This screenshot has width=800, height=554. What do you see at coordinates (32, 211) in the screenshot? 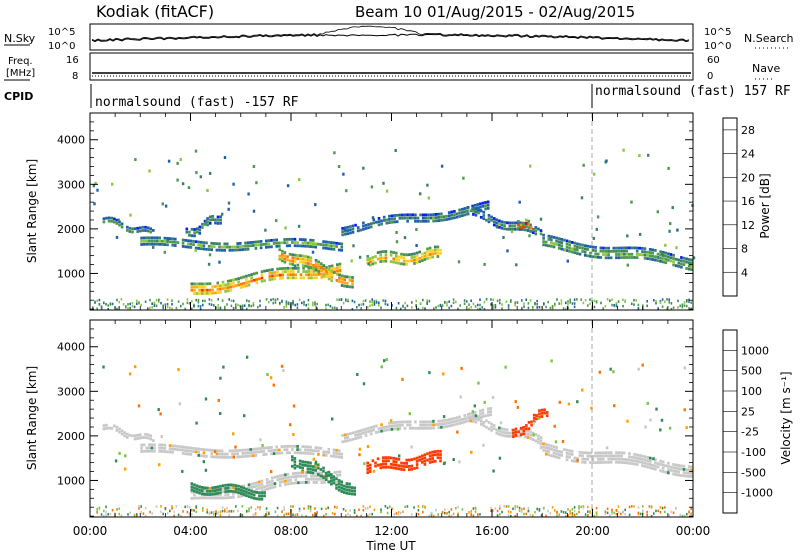
I see `power-y-axis-label: Slant Range [km]` at bounding box center [32, 211].